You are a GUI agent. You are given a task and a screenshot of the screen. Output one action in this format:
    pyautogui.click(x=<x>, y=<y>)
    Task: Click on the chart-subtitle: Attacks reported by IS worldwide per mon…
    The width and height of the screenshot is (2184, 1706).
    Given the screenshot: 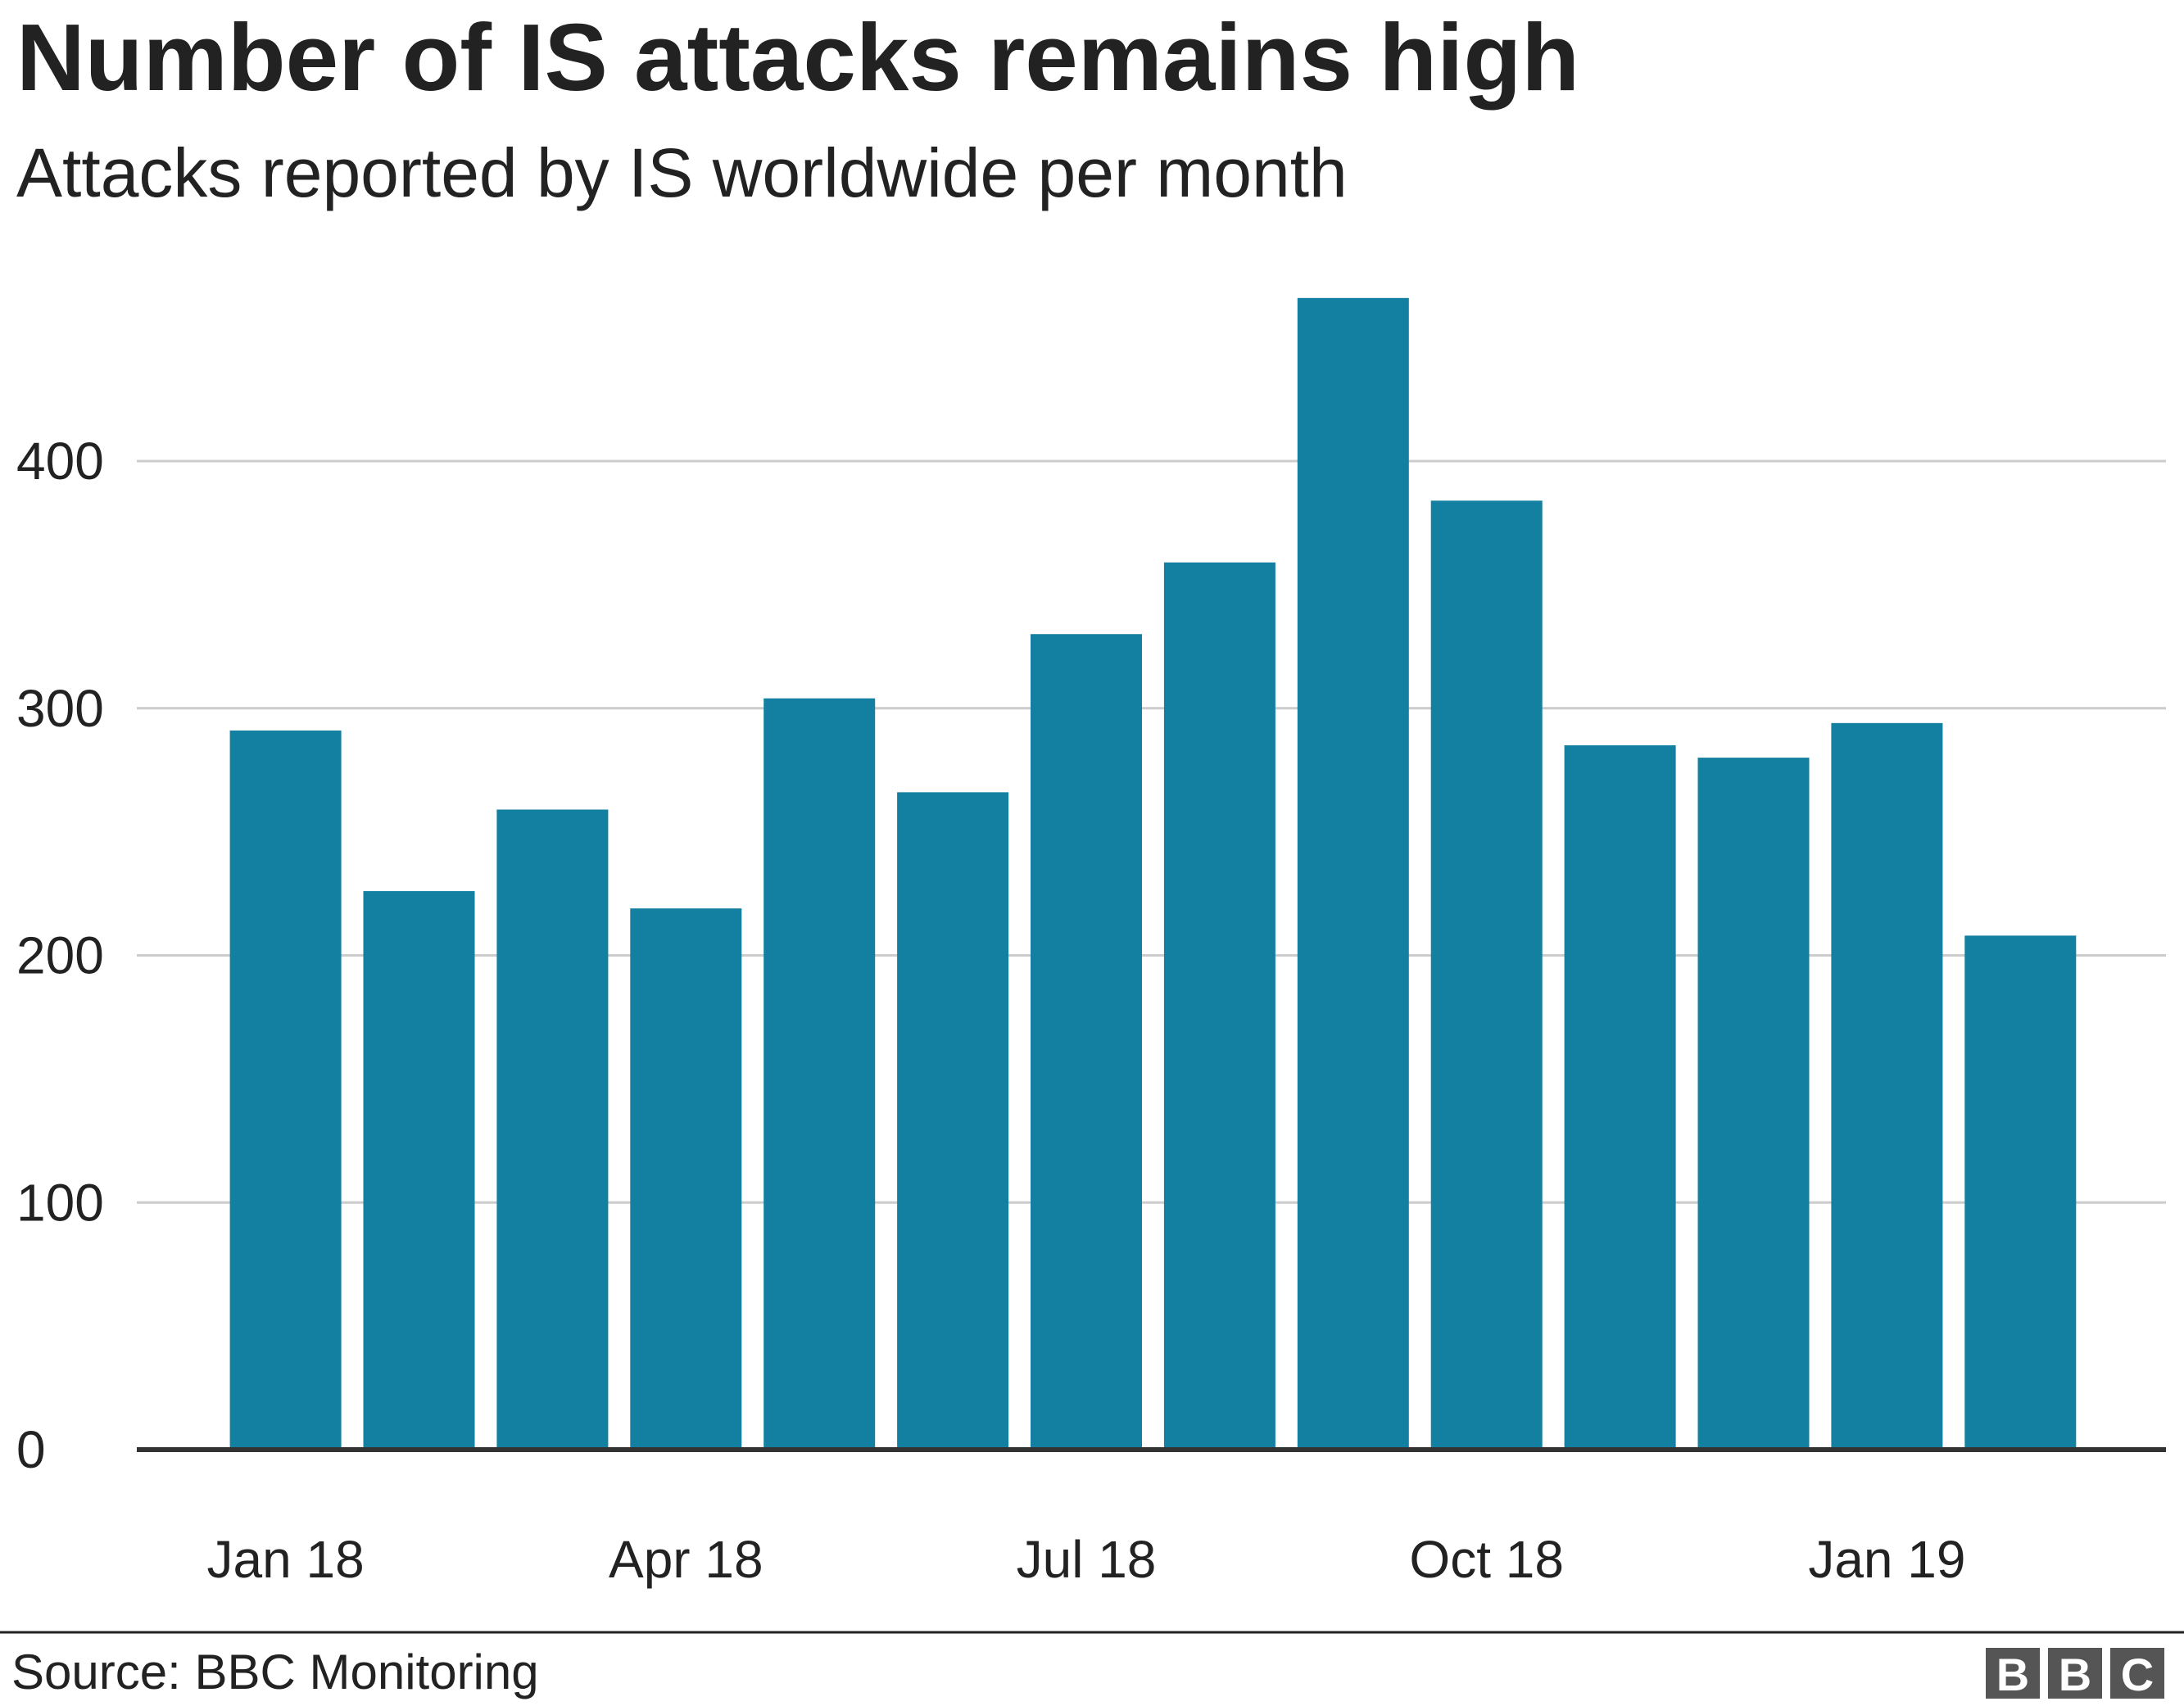 What is the action you would take?
    pyautogui.click(x=682, y=172)
    